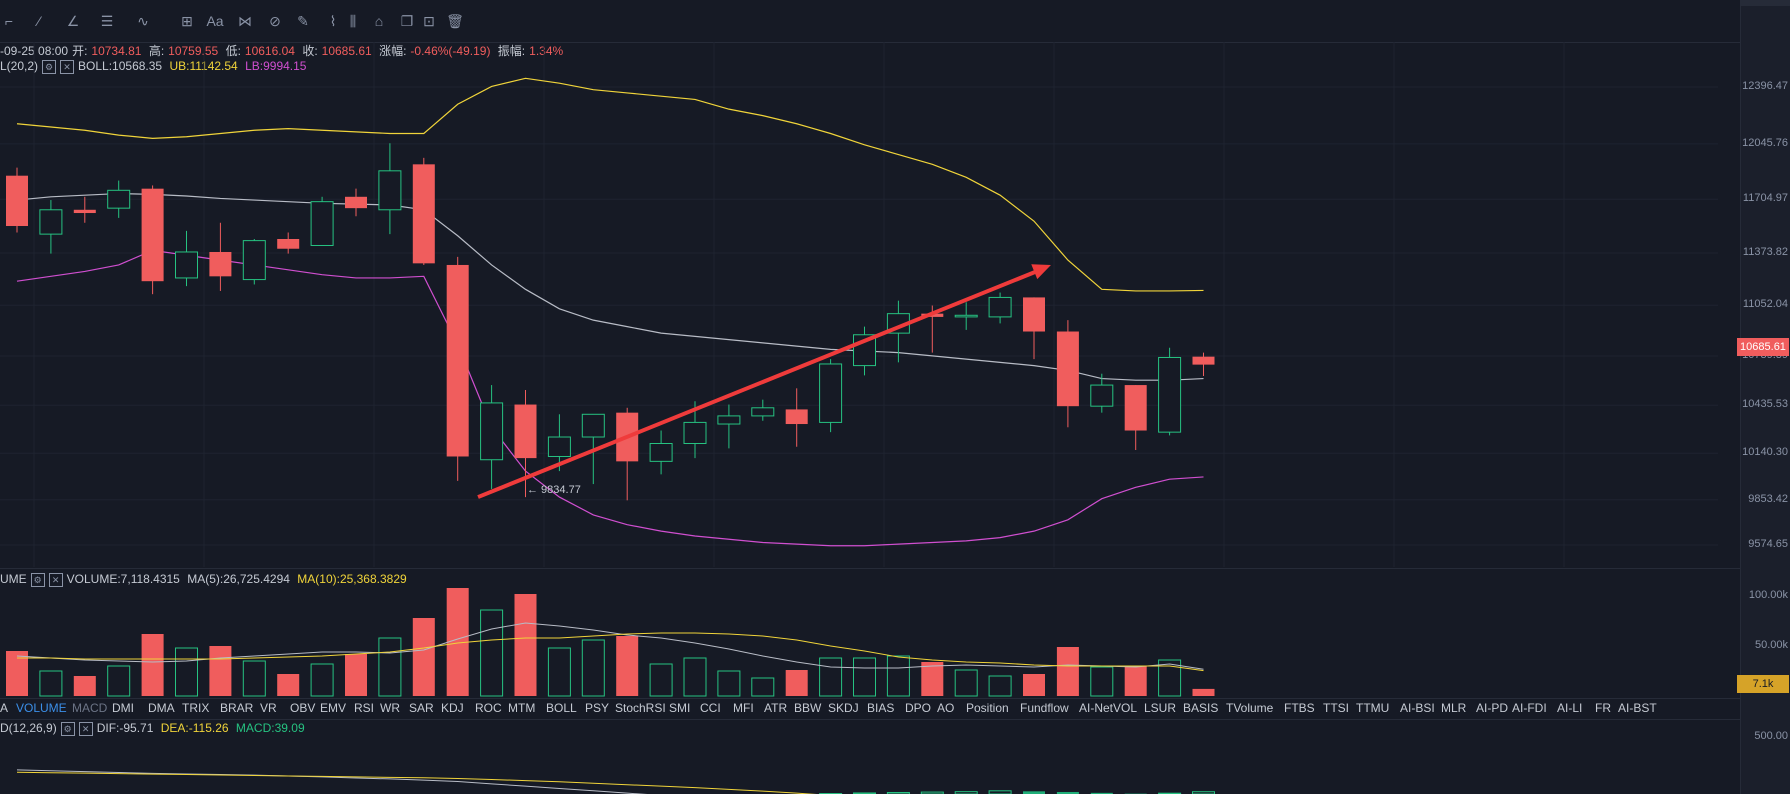 This screenshot has height=794, width=1790. I want to click on tab-roc: ROC, so click(488, 708).